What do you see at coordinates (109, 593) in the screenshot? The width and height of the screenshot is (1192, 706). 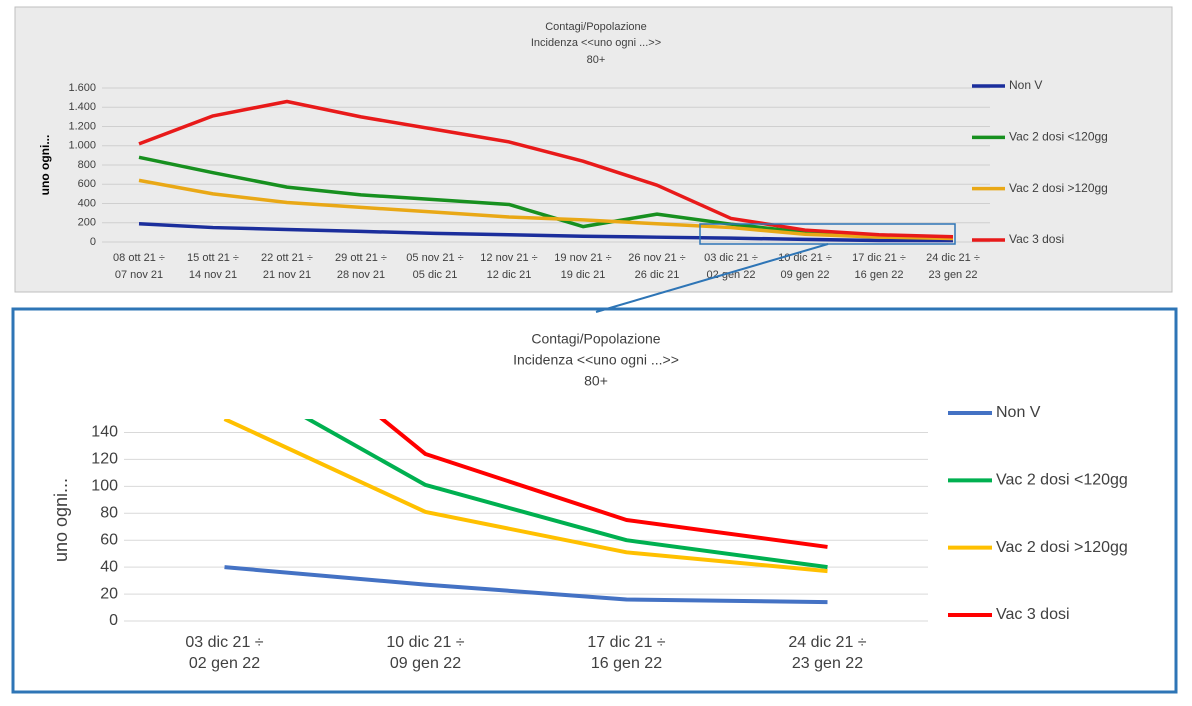 I see `y-tick-label: 20` at bounding box center [109, 593].